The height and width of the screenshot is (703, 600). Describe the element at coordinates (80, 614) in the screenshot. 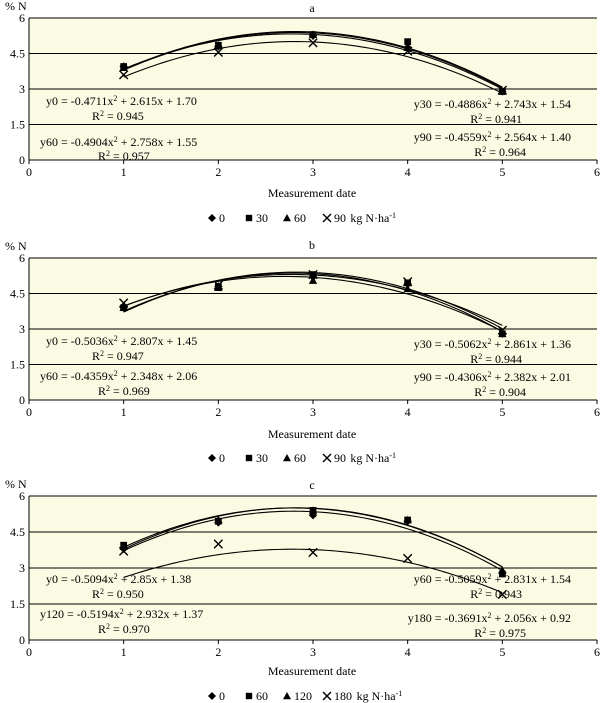

I see `equation-lead: y120 = -0.5194x` at that location.